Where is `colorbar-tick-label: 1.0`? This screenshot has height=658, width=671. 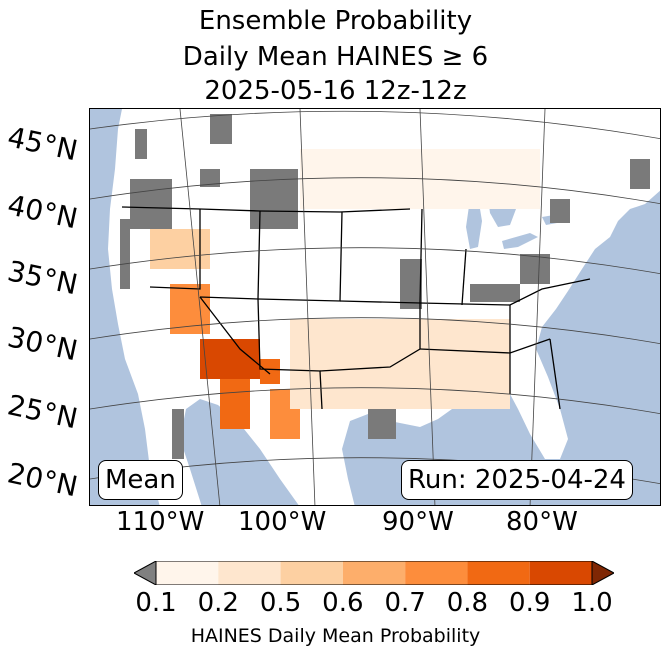
colorbar-tick-label: 1.0 is located at coordinates (592, 603).